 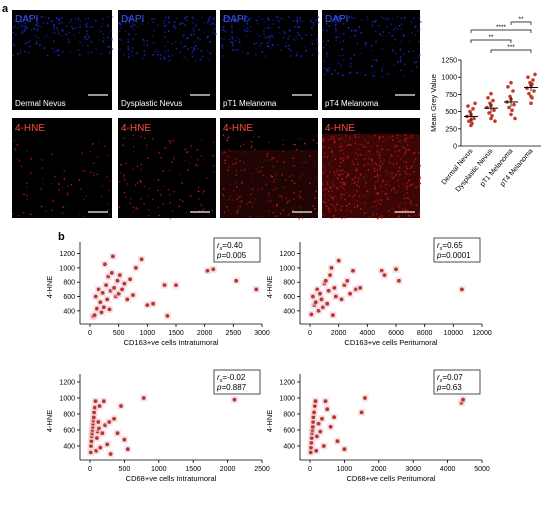 I want to click on hne-tag-1: 4-HNE, so click(x=30, y=128).